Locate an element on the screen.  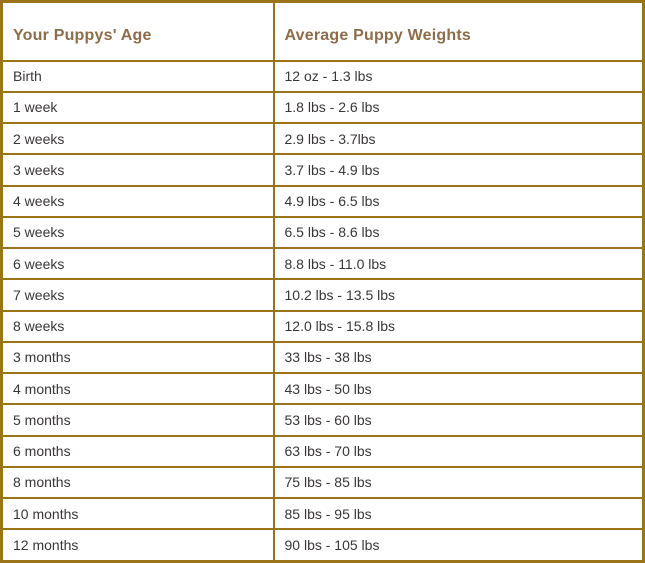
column-header-age: Your Puppys' Age is located at coordinates (137, 31).